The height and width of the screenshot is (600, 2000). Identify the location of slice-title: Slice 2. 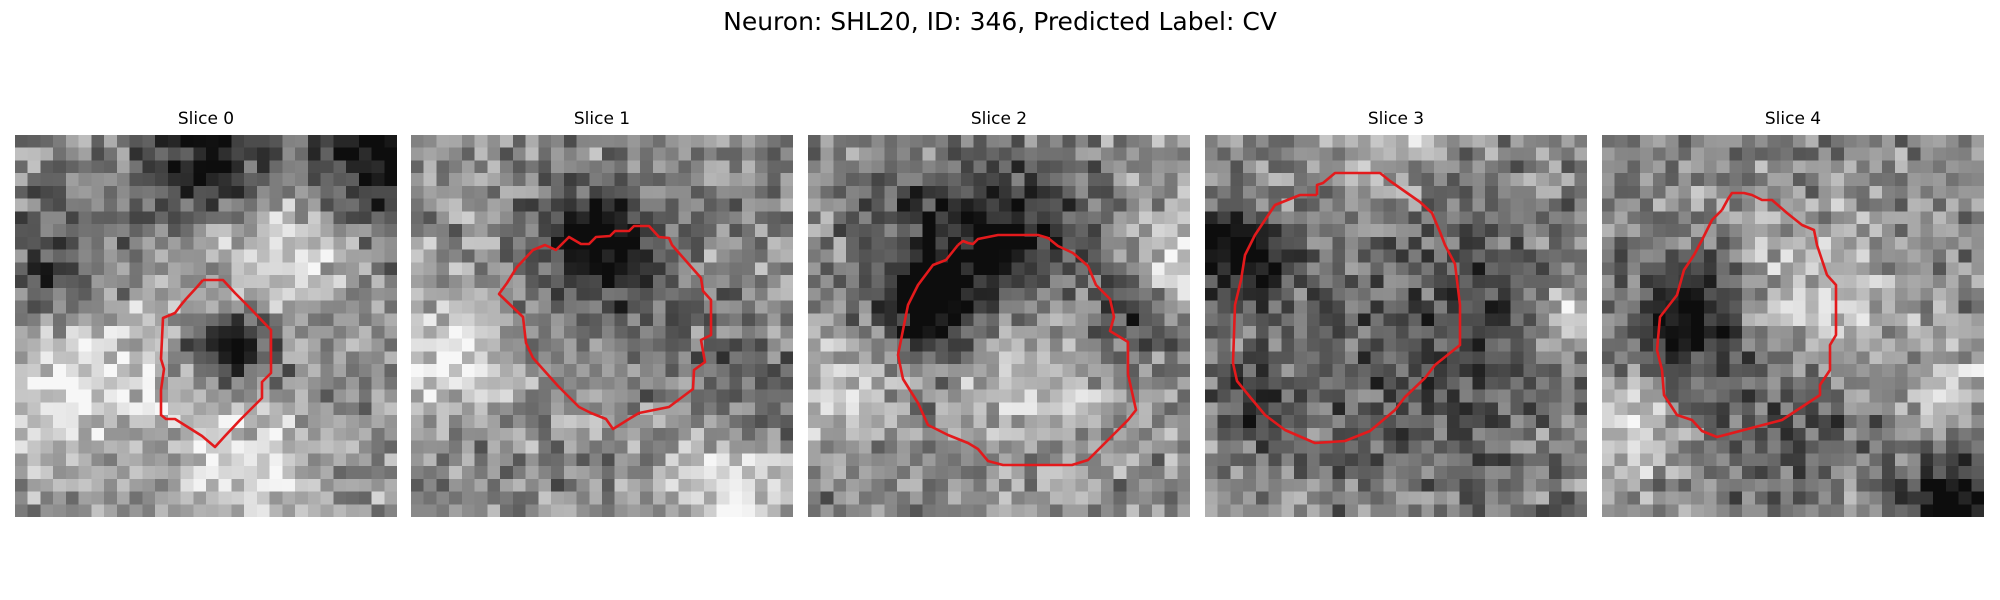
(999, 119).